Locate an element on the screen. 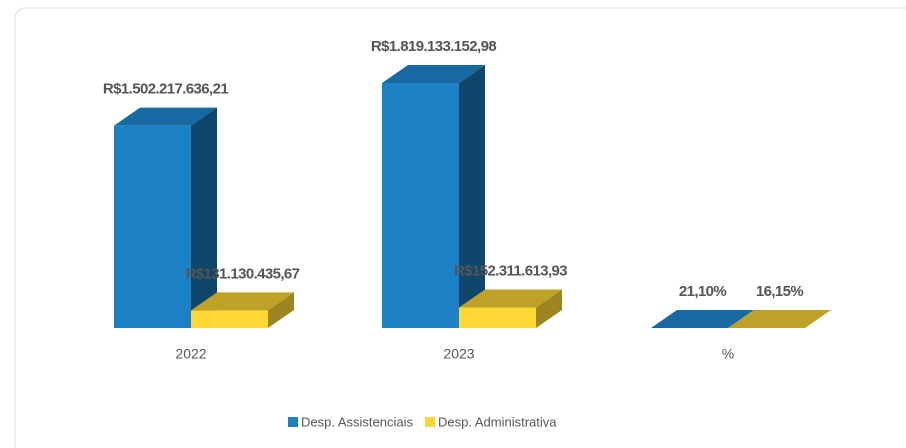  legend-label: Desp. Assistenciais is located at coordinates (357, 421).